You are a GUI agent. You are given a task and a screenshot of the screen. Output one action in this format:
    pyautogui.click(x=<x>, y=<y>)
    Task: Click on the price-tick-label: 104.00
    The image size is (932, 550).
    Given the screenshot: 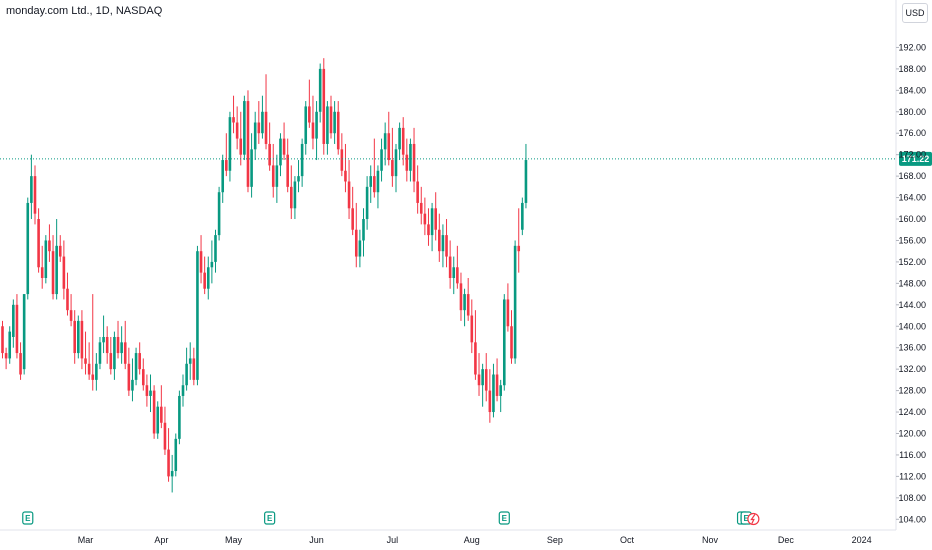 What is the action you would take?
    pyautogui.click(x=912, y=519)
    